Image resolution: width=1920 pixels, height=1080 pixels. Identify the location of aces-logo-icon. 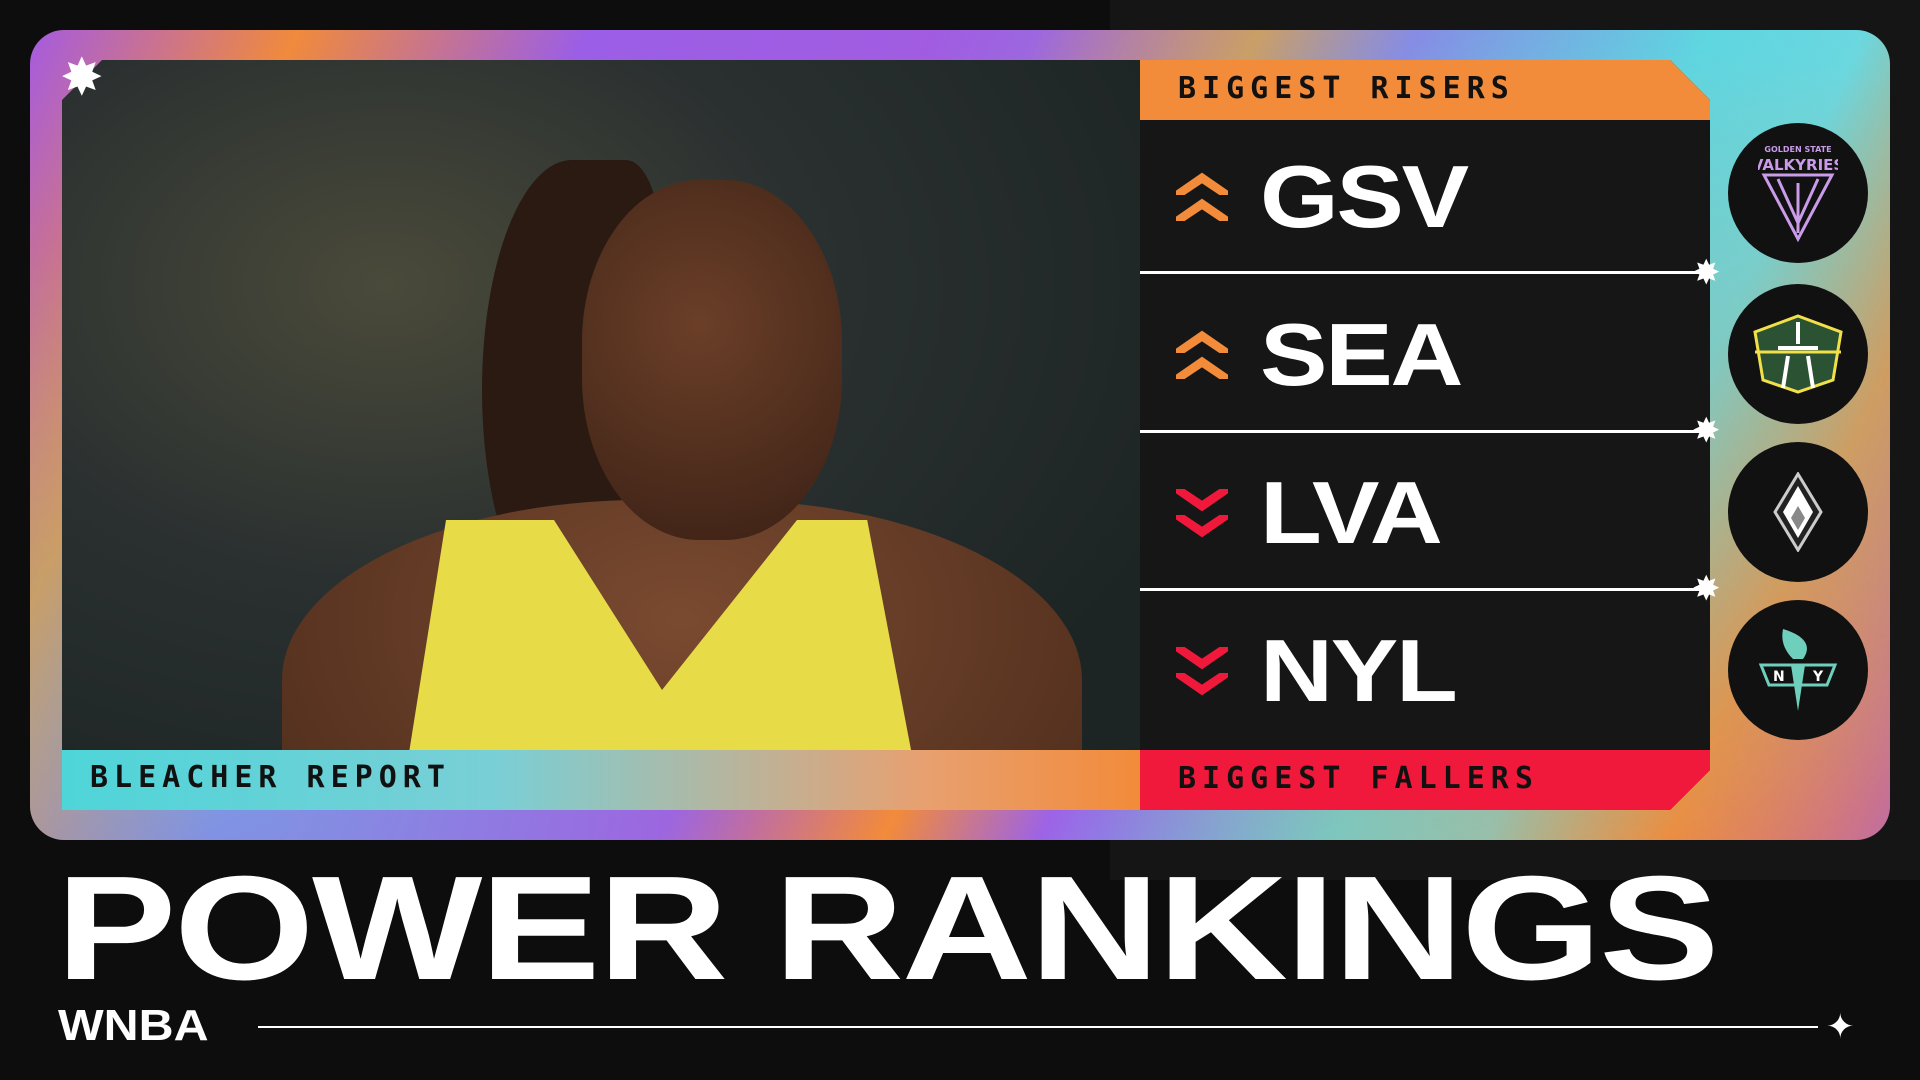
(1798, 512).